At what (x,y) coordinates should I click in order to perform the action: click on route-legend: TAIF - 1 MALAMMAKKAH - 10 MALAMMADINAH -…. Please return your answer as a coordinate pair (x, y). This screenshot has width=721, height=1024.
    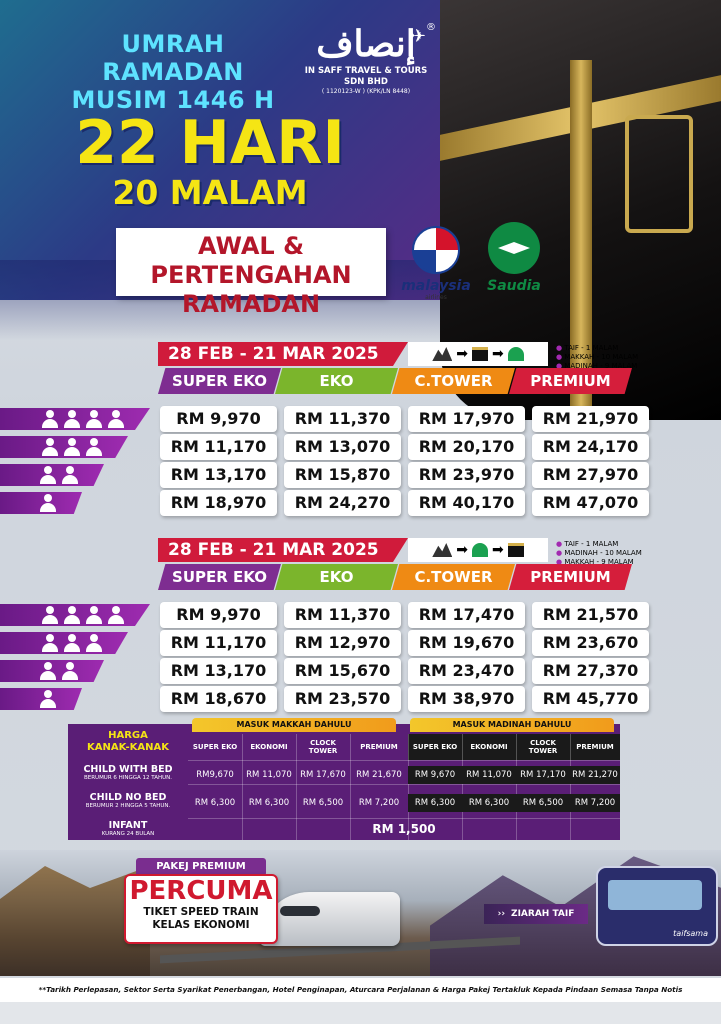
    Looking at the image, I should click on (616, 357).